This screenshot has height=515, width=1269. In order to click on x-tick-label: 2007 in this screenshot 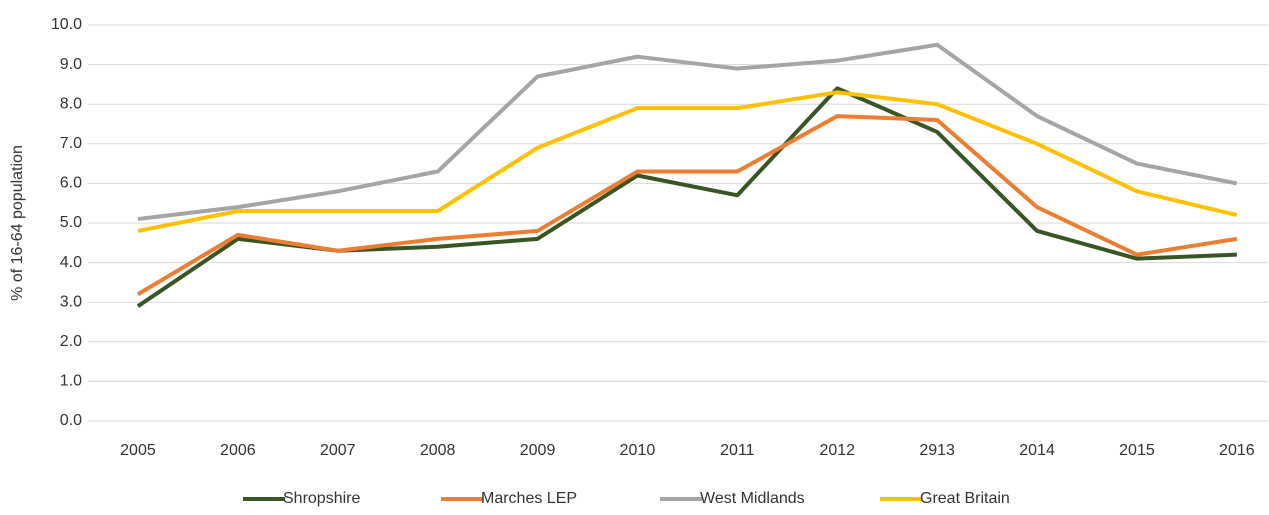, I will do `click(338, 450)`.